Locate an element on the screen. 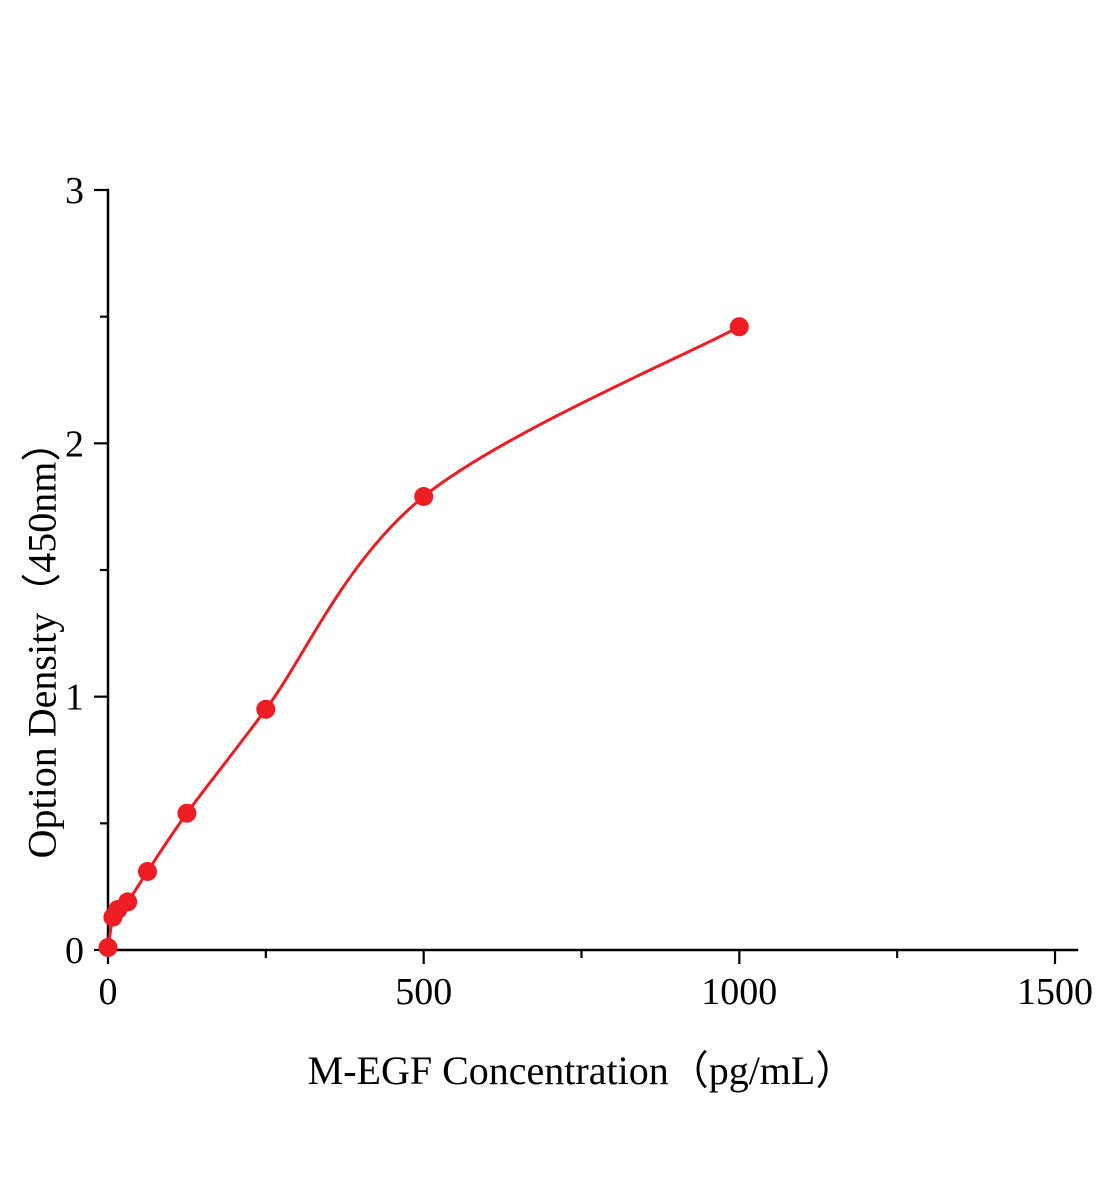  x-tick-label: 1000 is located at coordinates (739, 992).